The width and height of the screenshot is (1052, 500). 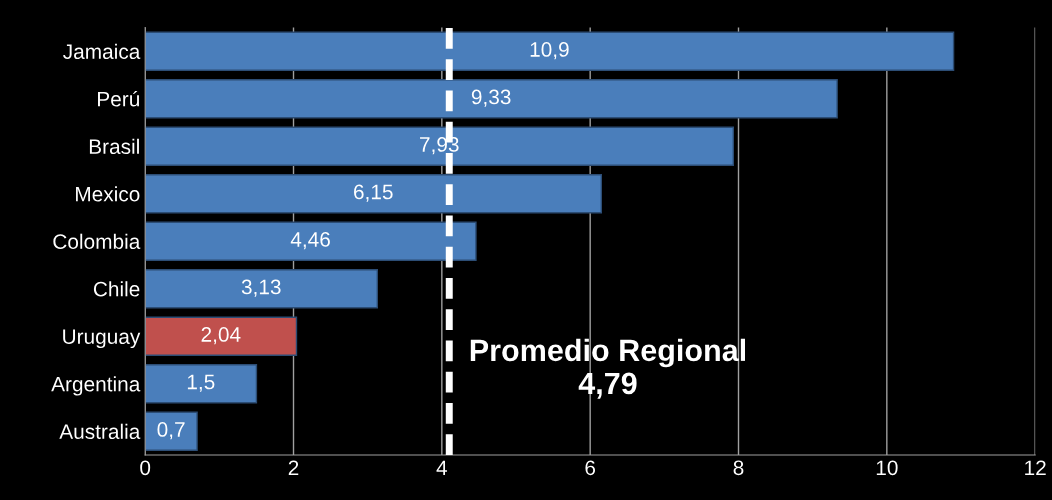 What do you see at coordinates (114, 146) in the screenshot?
I see `y-tick-label: Brasil` at bounding box center [114, 146].